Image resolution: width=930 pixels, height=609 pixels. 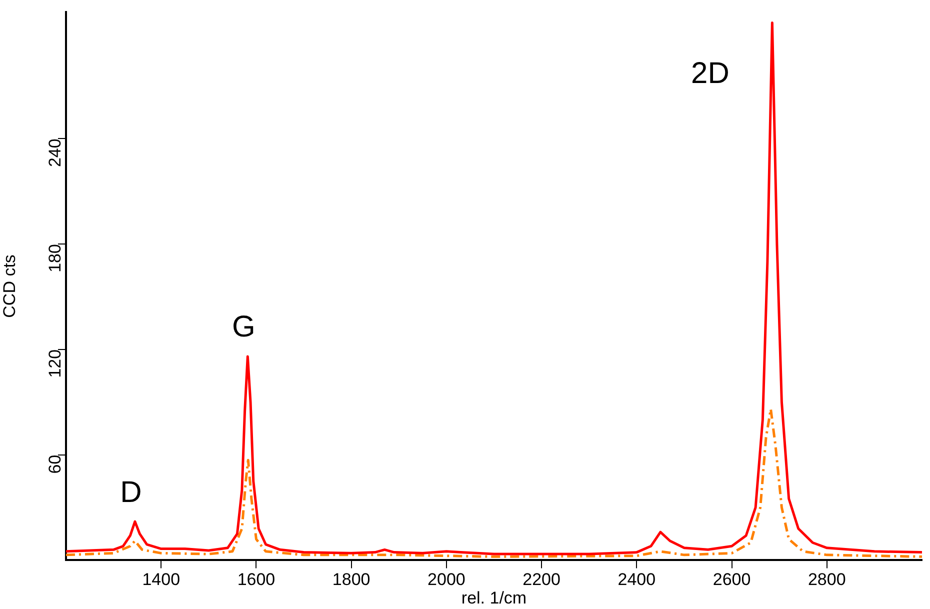 What do you see at coordinates (161, 580) in the screenshot?
I see `x-tick-label: 1400` at bounding box center [161, 580].